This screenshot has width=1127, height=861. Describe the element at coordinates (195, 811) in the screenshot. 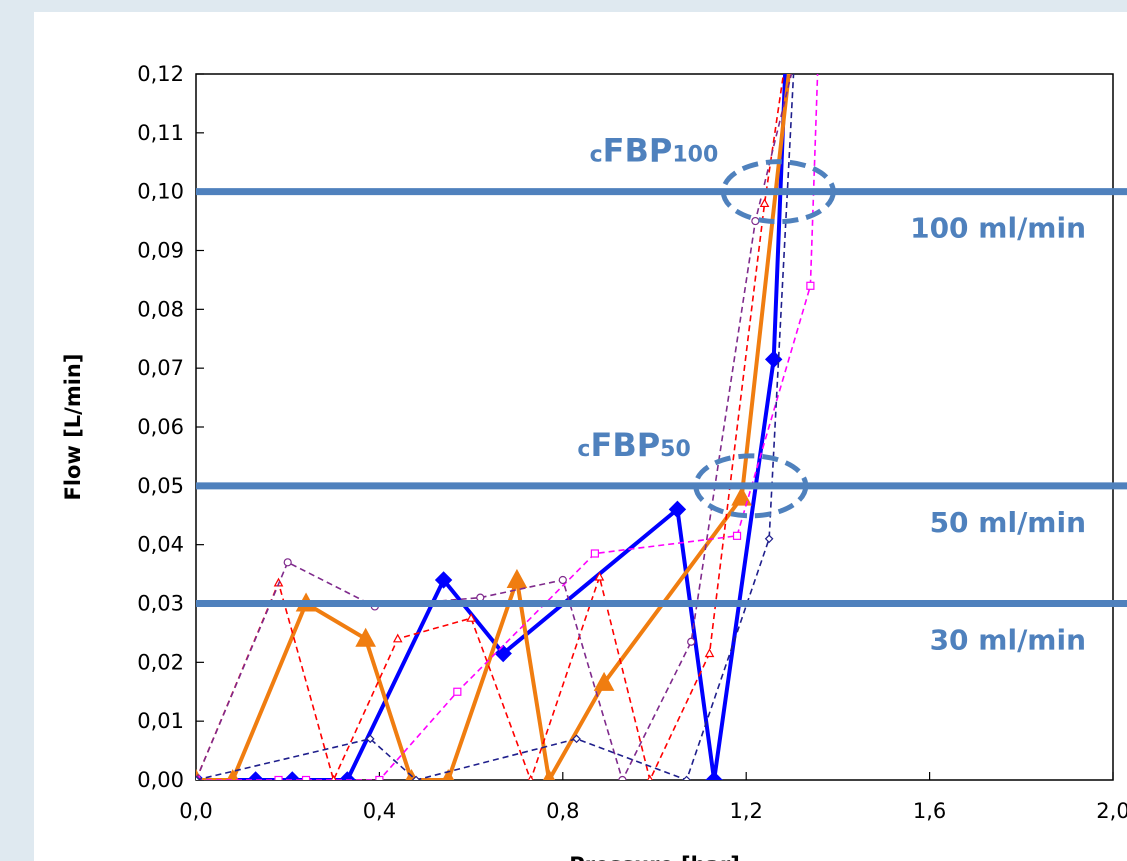

I see `x-tick-label: 0,0` at that location.